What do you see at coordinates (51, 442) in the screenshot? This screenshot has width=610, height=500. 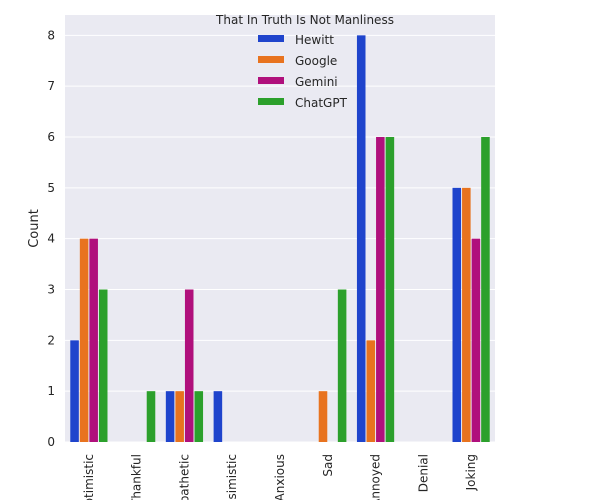 I see `y-tick-label: 0` at bounding box center [51, 442].